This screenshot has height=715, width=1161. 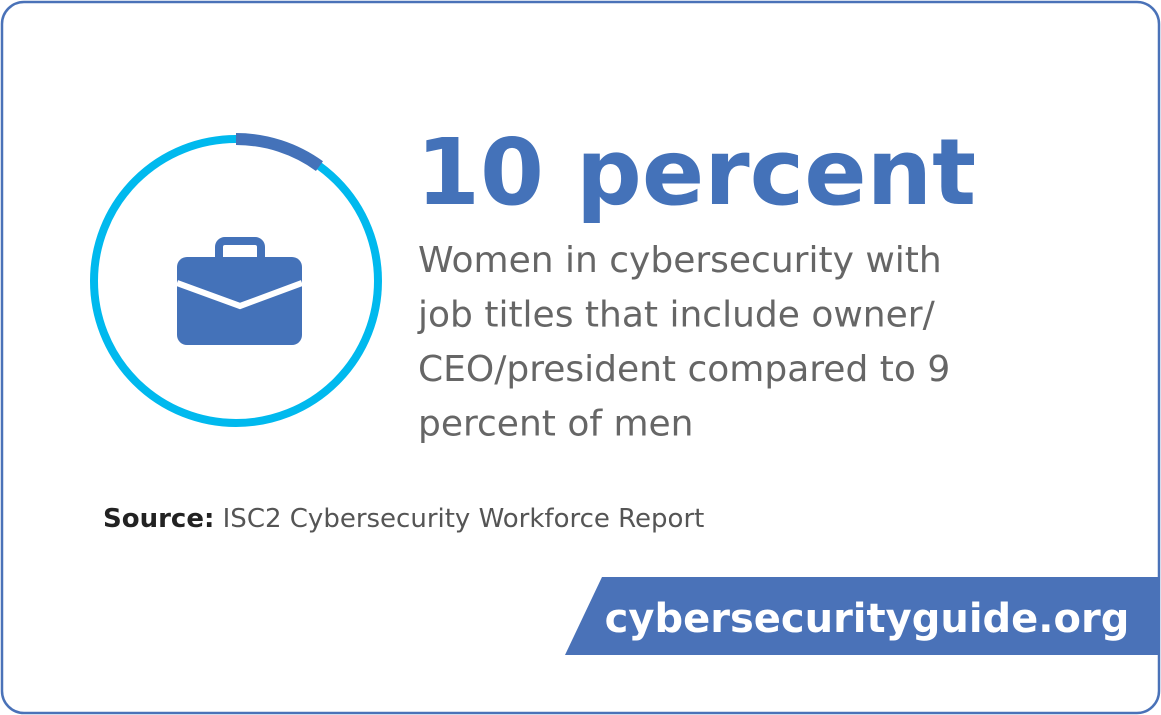 What do you see at coordinates (556, 424) in the screenshot?
I see `description-line: percent of men` at bounding box center [556, 424].